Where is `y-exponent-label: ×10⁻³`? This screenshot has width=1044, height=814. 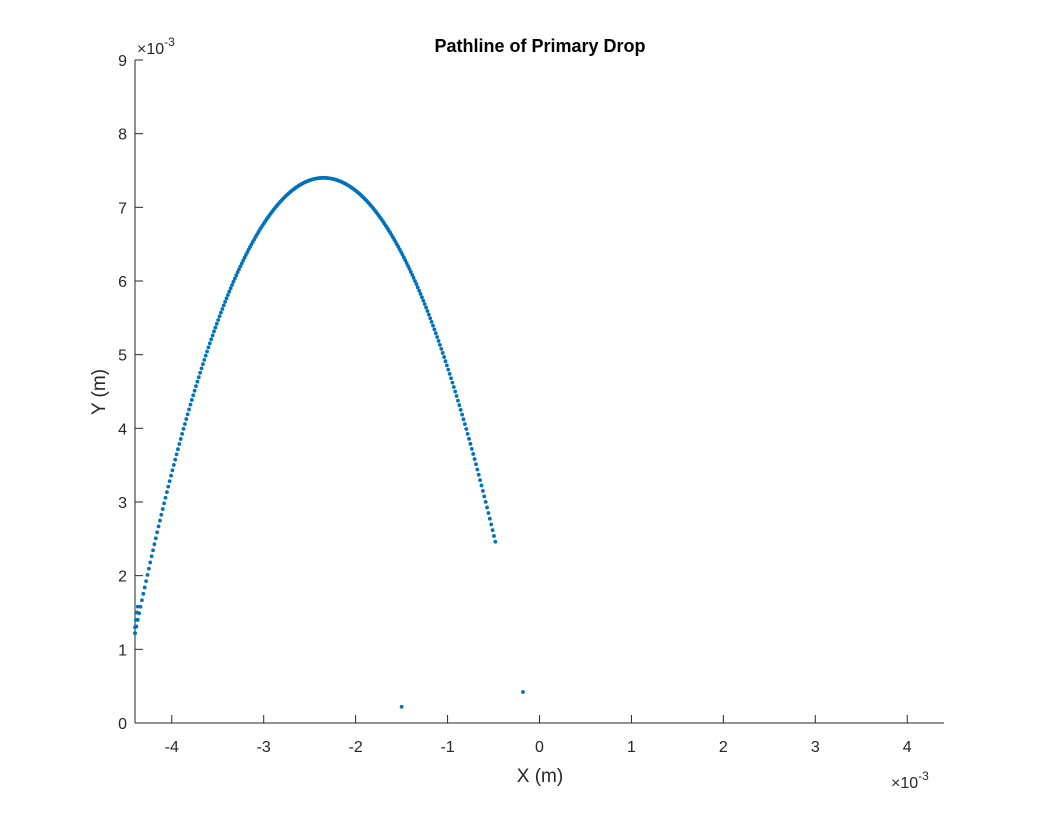
y-exponent-label: ×10⁻³ is located at coordinates (156, 46).